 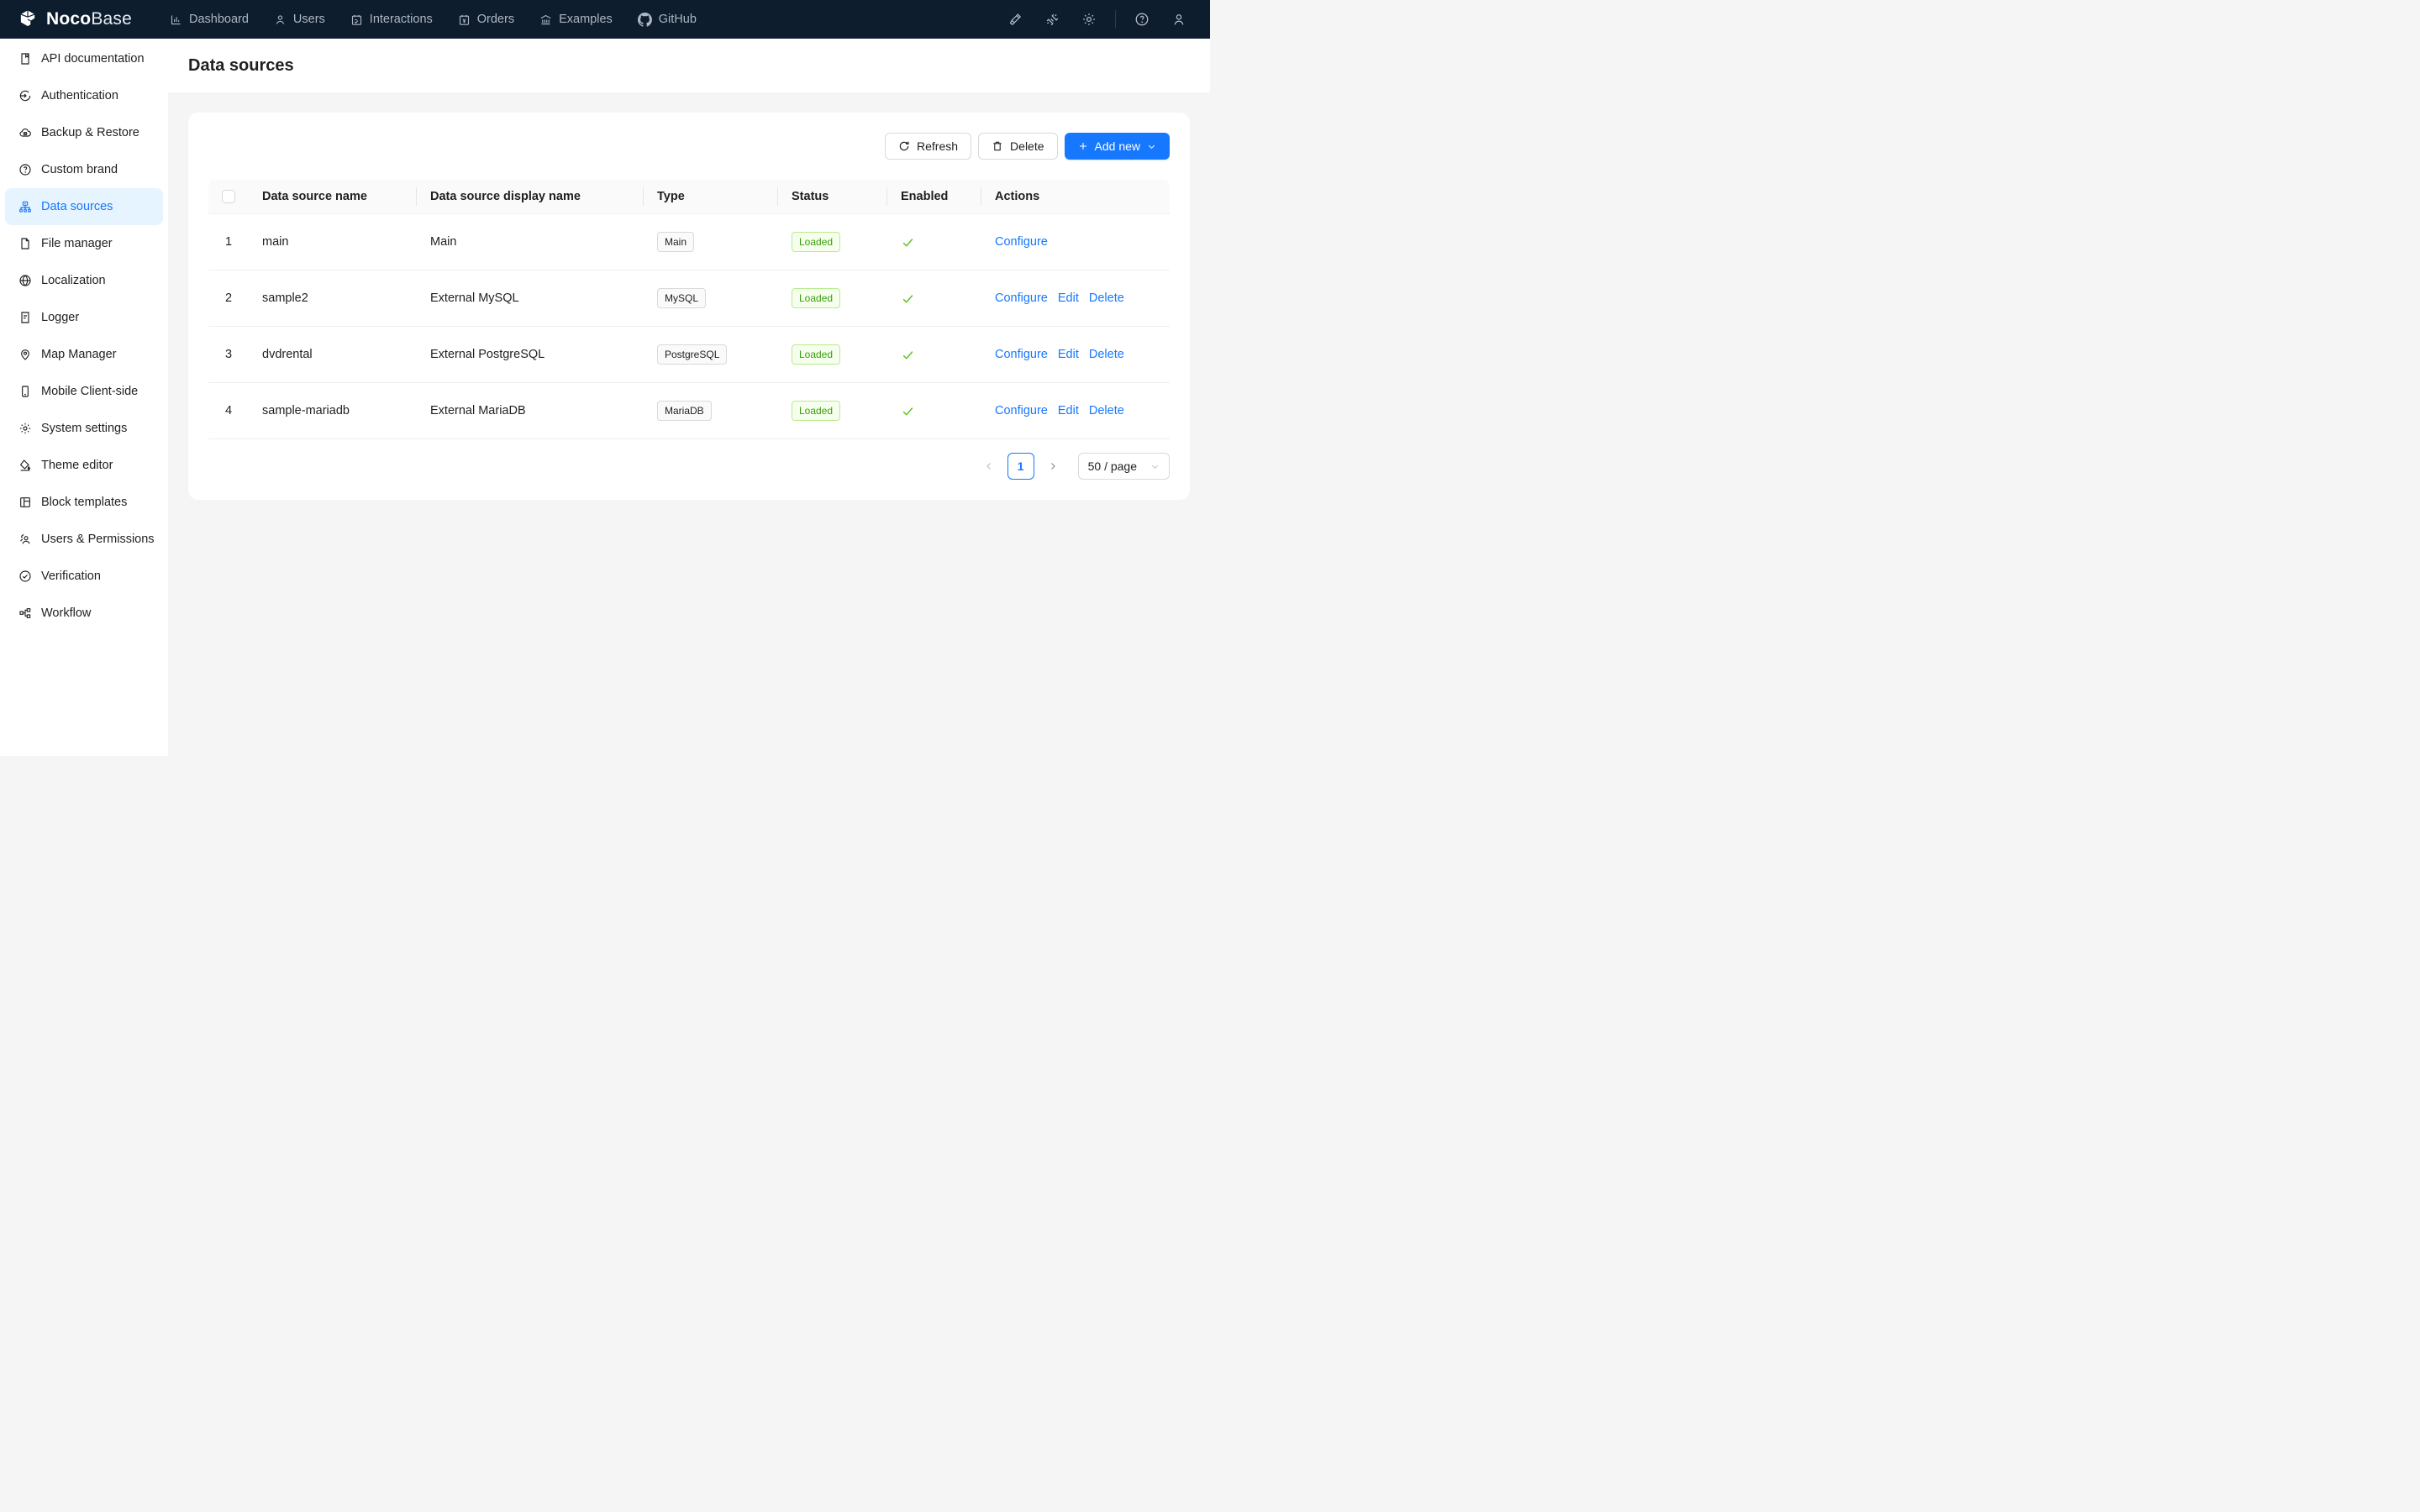 What do you see at coordinates (356, 19) in the screenshot?
I see `calendar-check-icon` at bounding box center [356, 19].